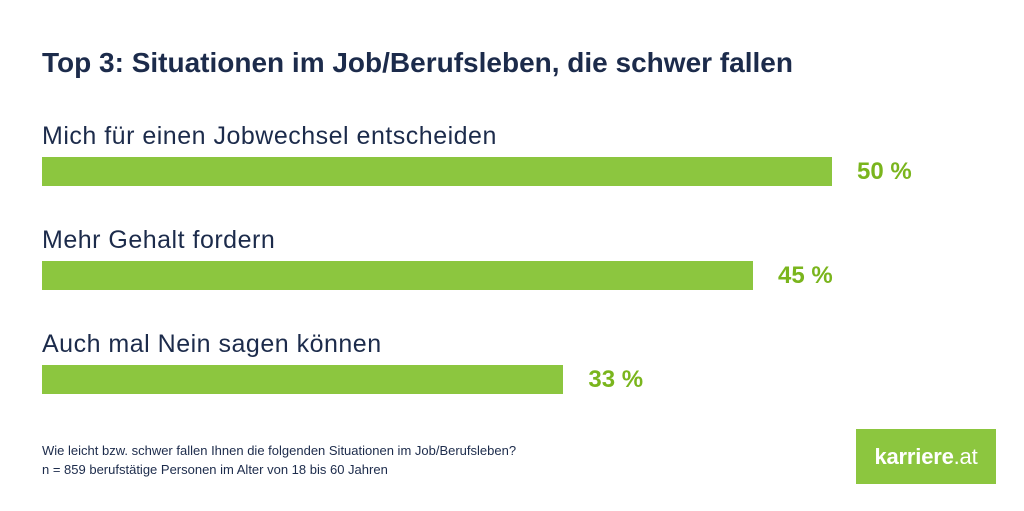 The height and width of the screenshot is (511, 1024). Describe the element at coordinates (159, 240) in the screenshot. I see `category-label-gehalt: Mehr Gehalt fordern` at that location.